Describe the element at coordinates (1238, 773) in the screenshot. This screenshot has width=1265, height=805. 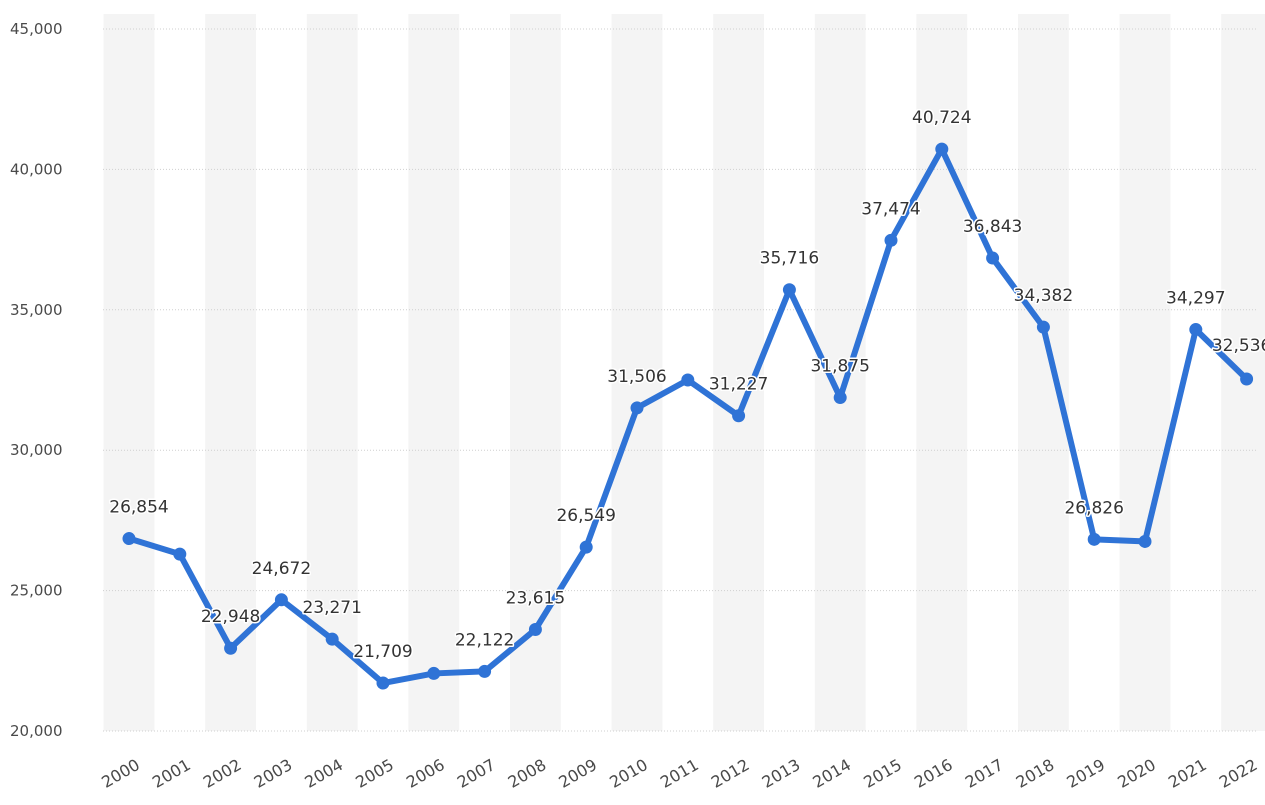
I see `x-tick-label: 2022` at that location.